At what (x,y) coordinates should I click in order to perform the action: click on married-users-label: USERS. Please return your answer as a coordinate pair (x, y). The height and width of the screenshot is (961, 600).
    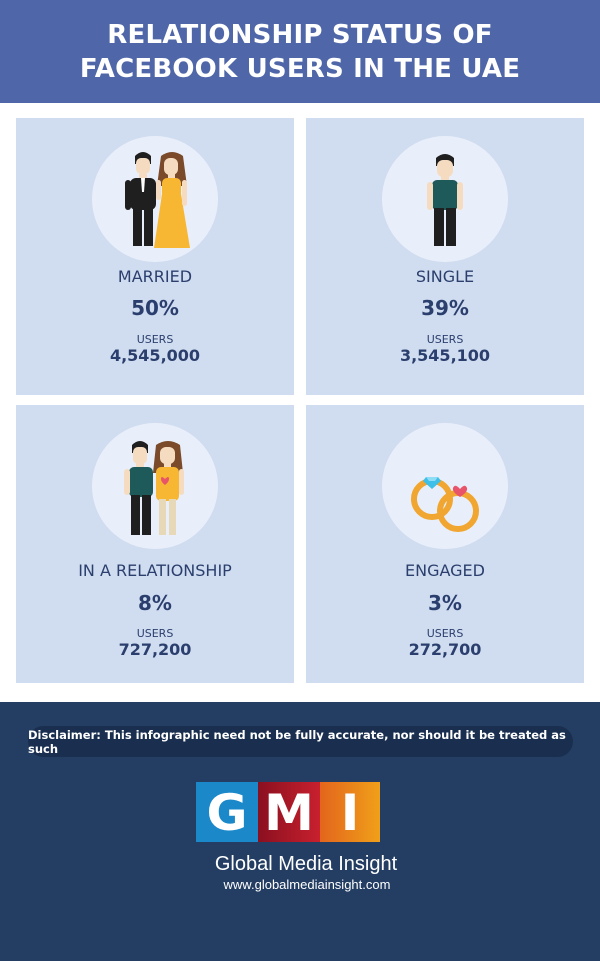
    Looking at the image, I should click on (155, 339).